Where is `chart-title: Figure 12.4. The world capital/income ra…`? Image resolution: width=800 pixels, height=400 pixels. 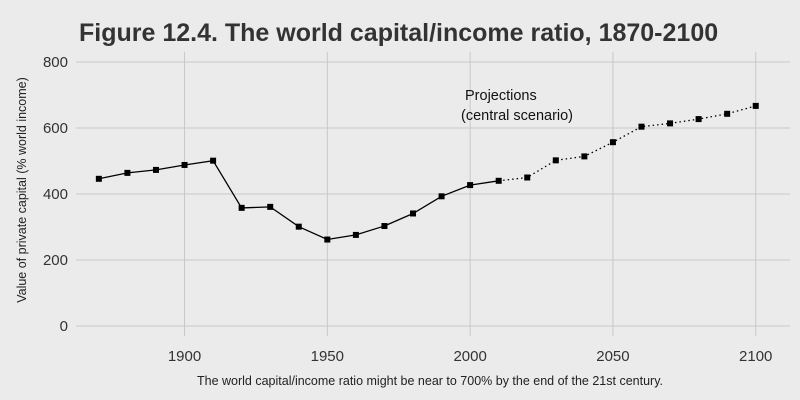 chart-title: Figure 12.4. The world capital/income ra… is located at coordinates (398, 33).